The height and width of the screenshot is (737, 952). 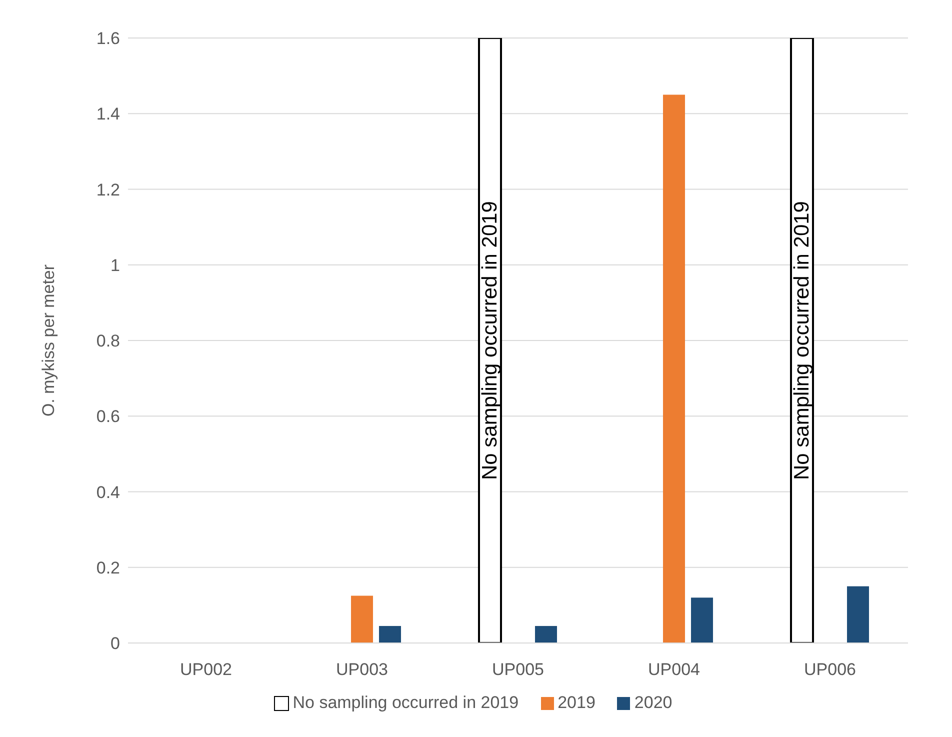 I want to click on y-tick-label: 1.4, so click(x=108, y=114).